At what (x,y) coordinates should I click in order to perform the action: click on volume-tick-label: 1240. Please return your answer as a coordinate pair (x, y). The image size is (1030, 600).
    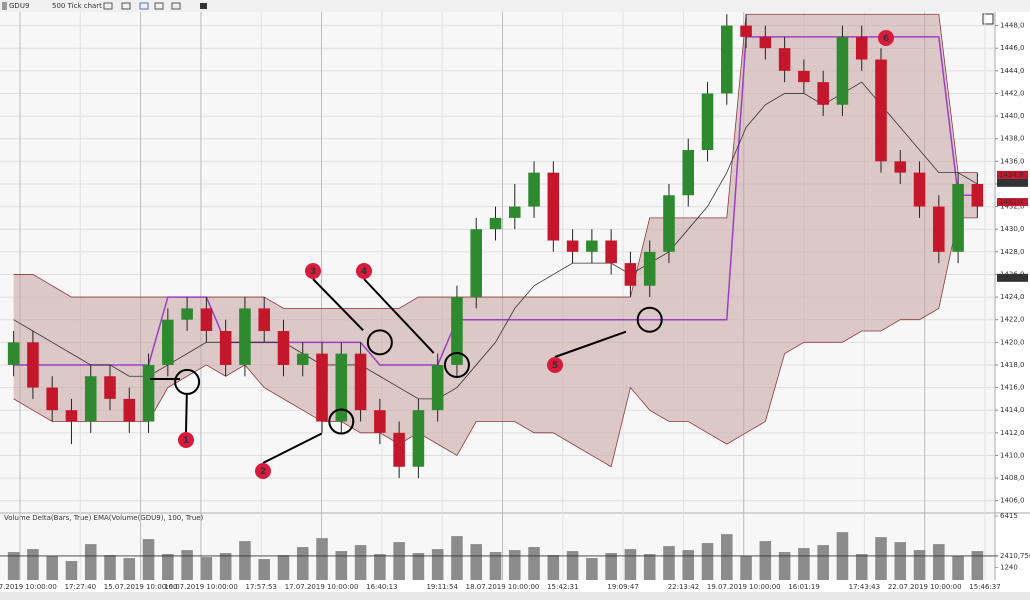
    Looking at the image, I should click on (1009, 568).